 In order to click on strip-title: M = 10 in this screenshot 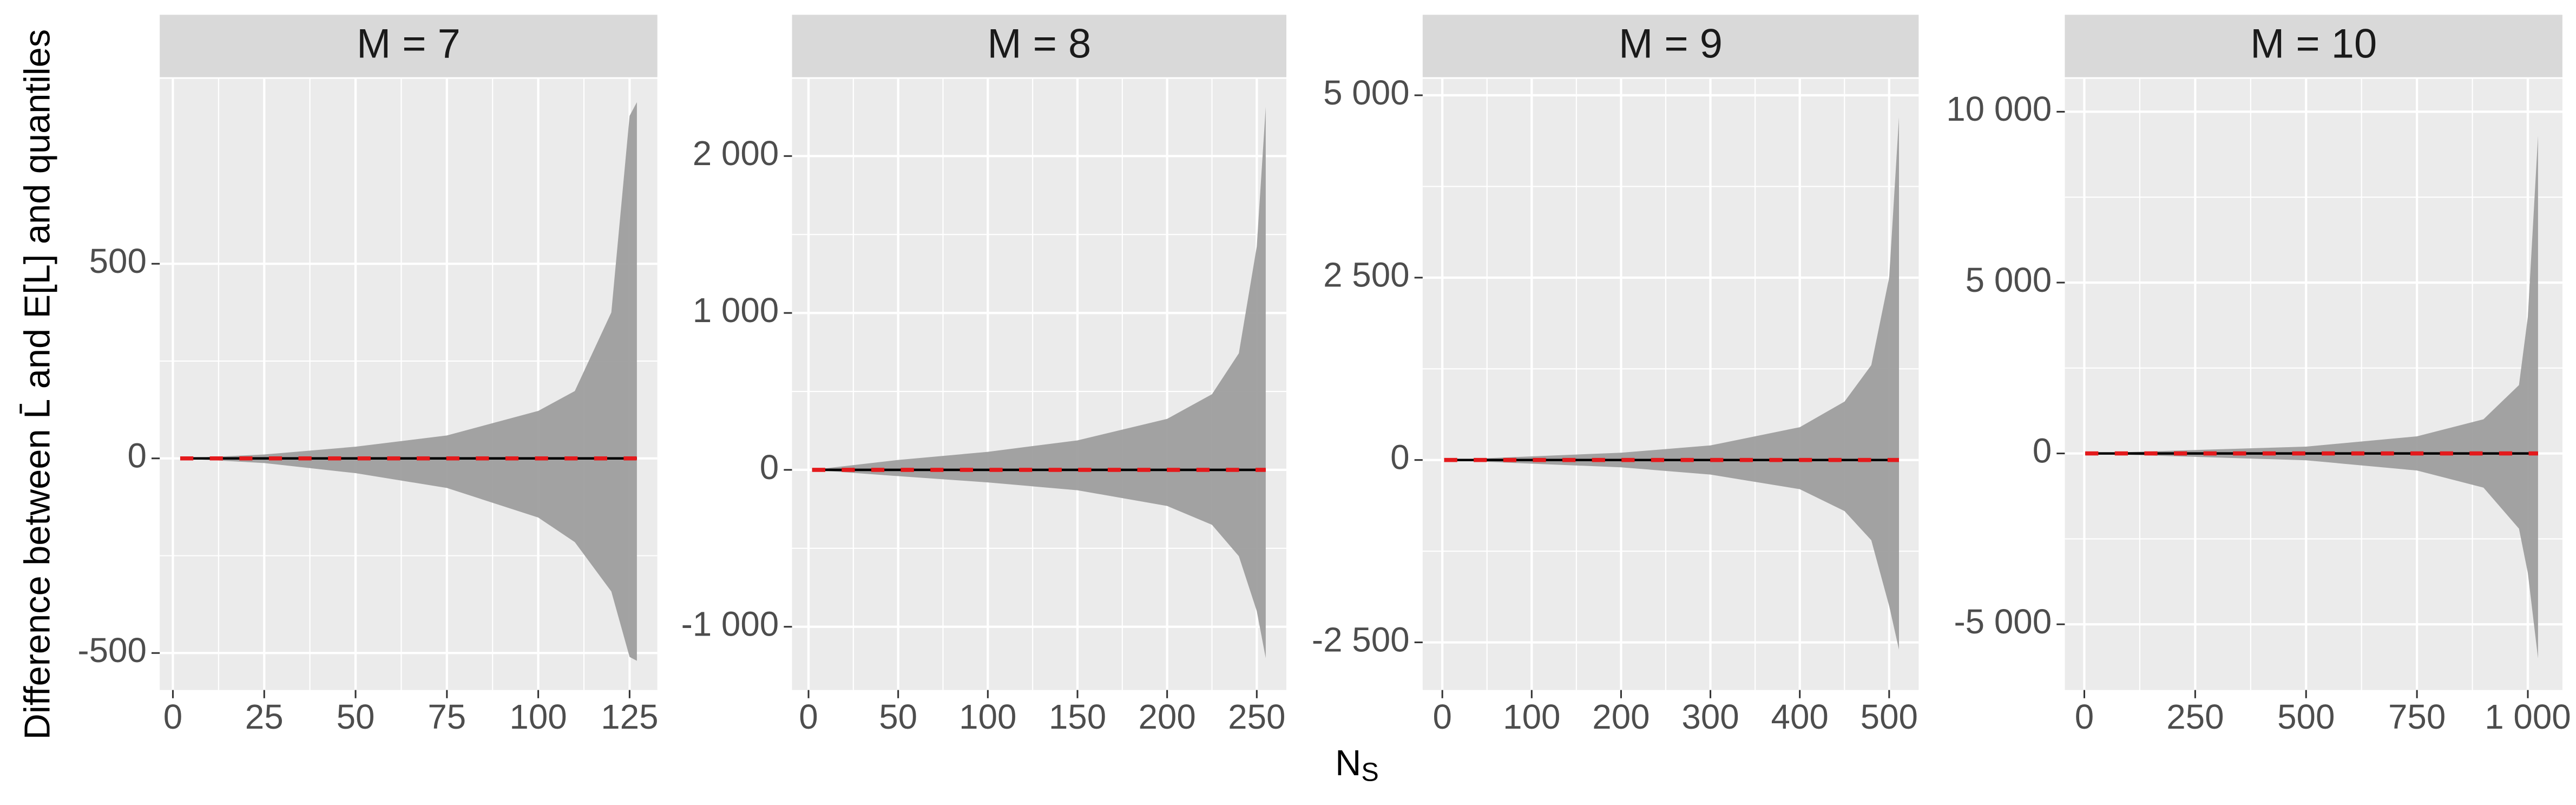, I will do `click(2313, 44)`.